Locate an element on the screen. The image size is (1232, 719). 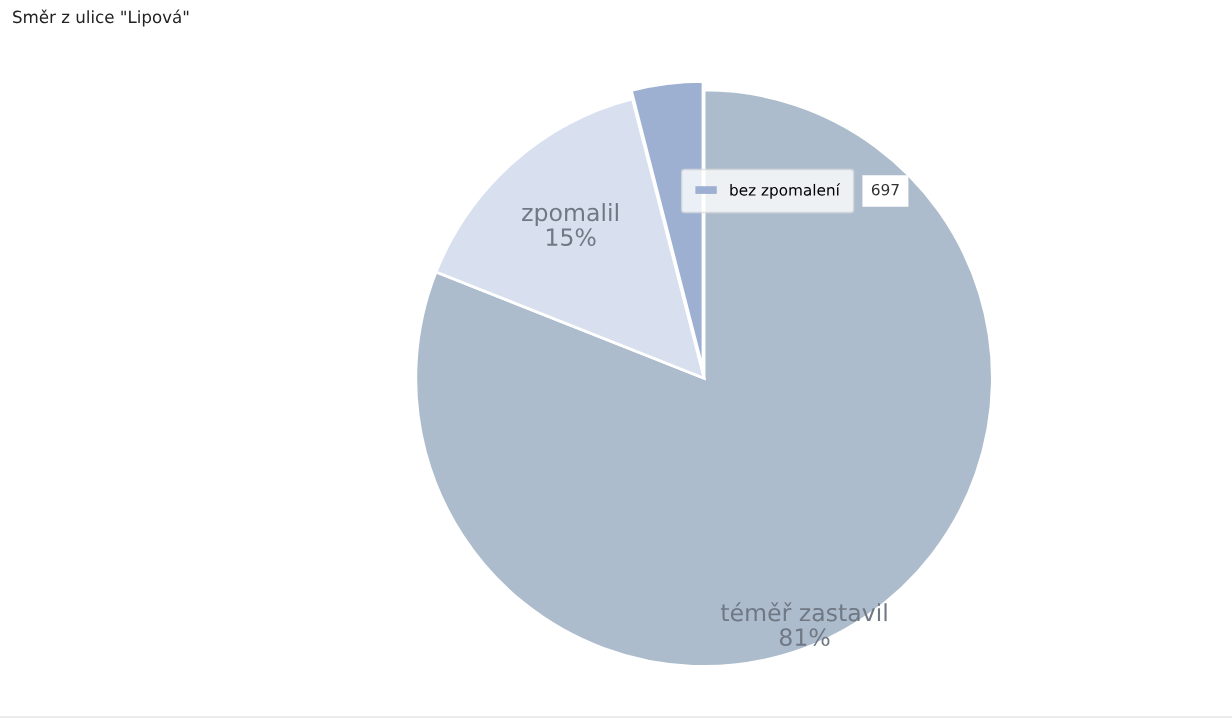
slice-label: zpomalil is located at coordinates (570, 214).